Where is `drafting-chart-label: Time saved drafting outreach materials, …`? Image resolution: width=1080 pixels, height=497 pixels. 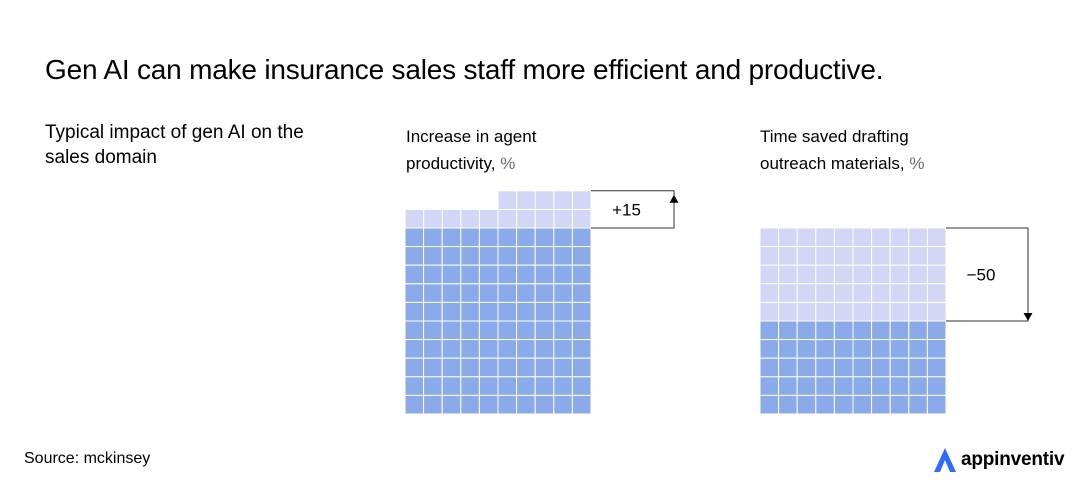
drafting-chart-label: Time saved drafting outreach materials, … is located at coordinates (842, 150).